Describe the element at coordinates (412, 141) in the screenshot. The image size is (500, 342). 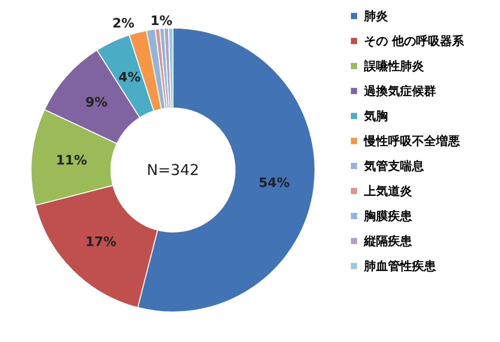
I see `legend-label: 慢性呼吸不全増悪` at that location.